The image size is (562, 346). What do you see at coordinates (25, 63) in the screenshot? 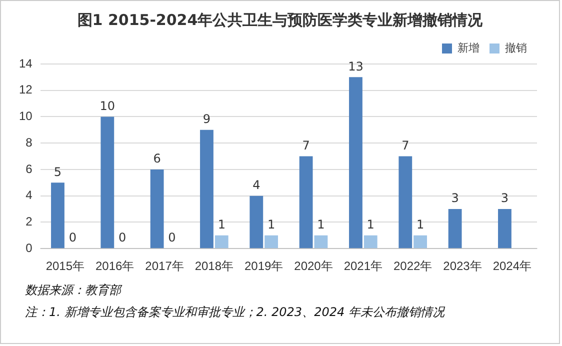
I see `y-tick-label: 14` at bounding box center [25, 63].